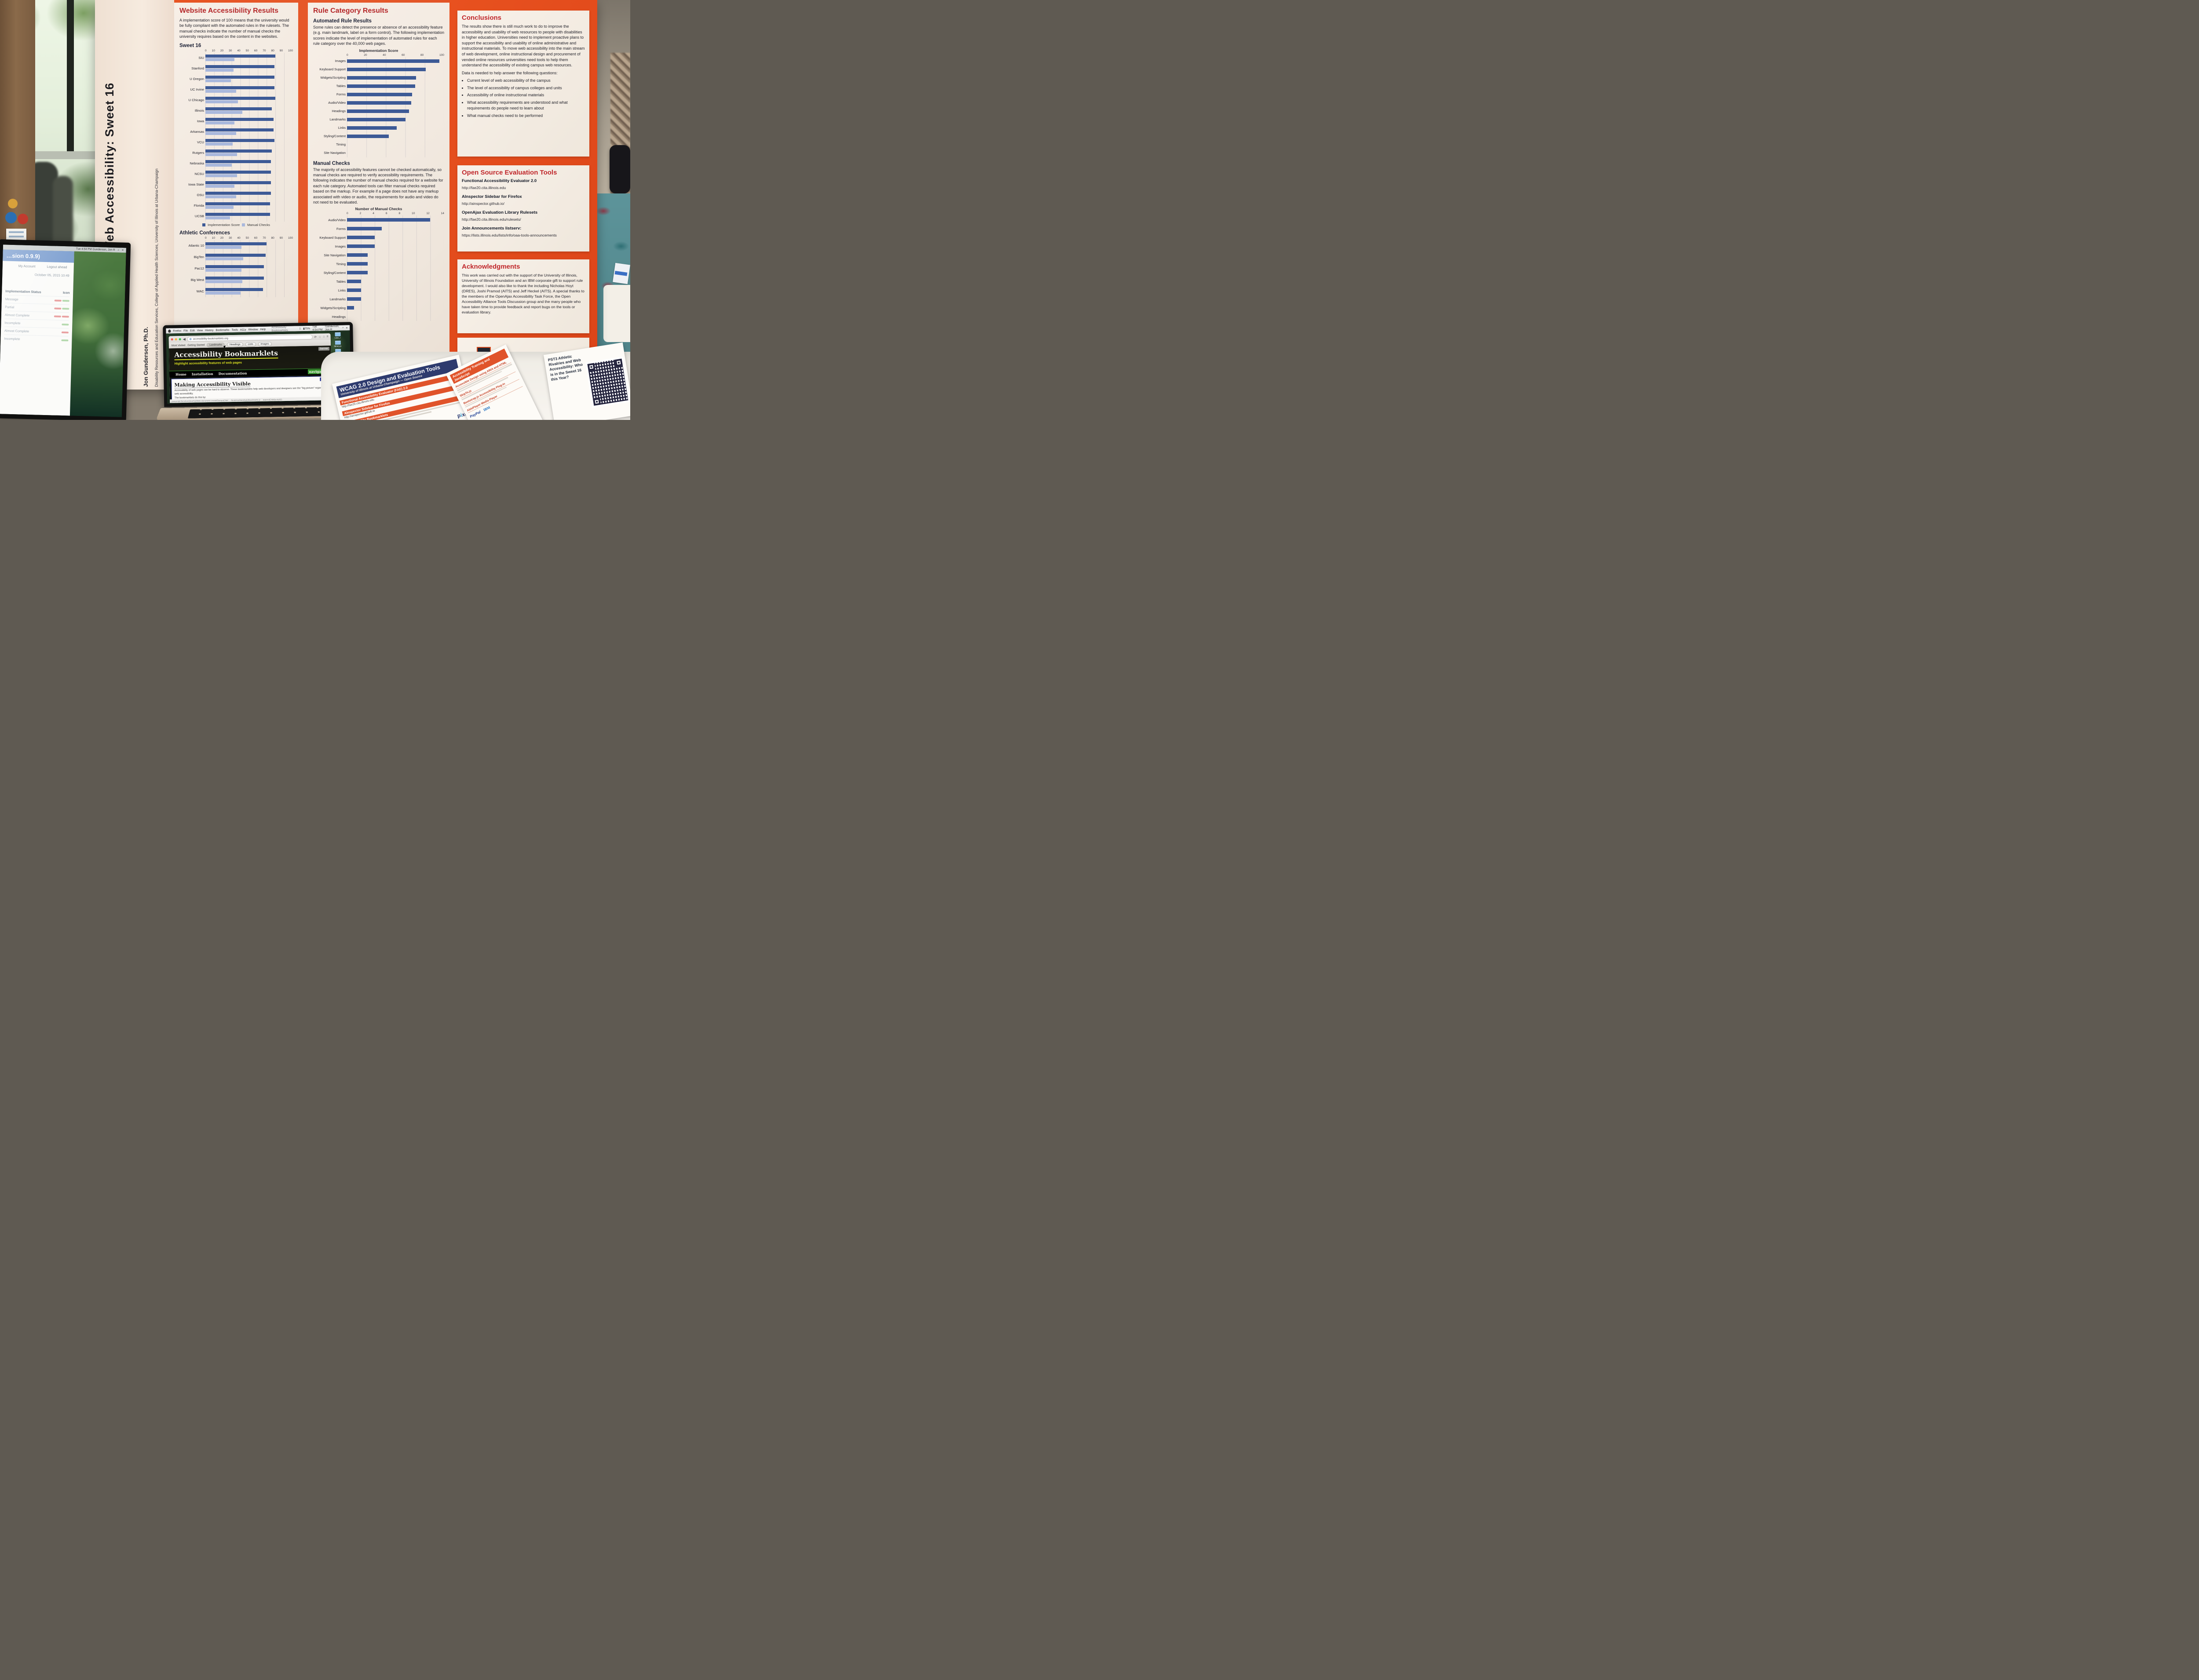 This screenshot has width=2199, height=1680. Describe the element at coordinates (223, 330) in the screenshot. I see `menubar-item: Bookmarks` at that location.